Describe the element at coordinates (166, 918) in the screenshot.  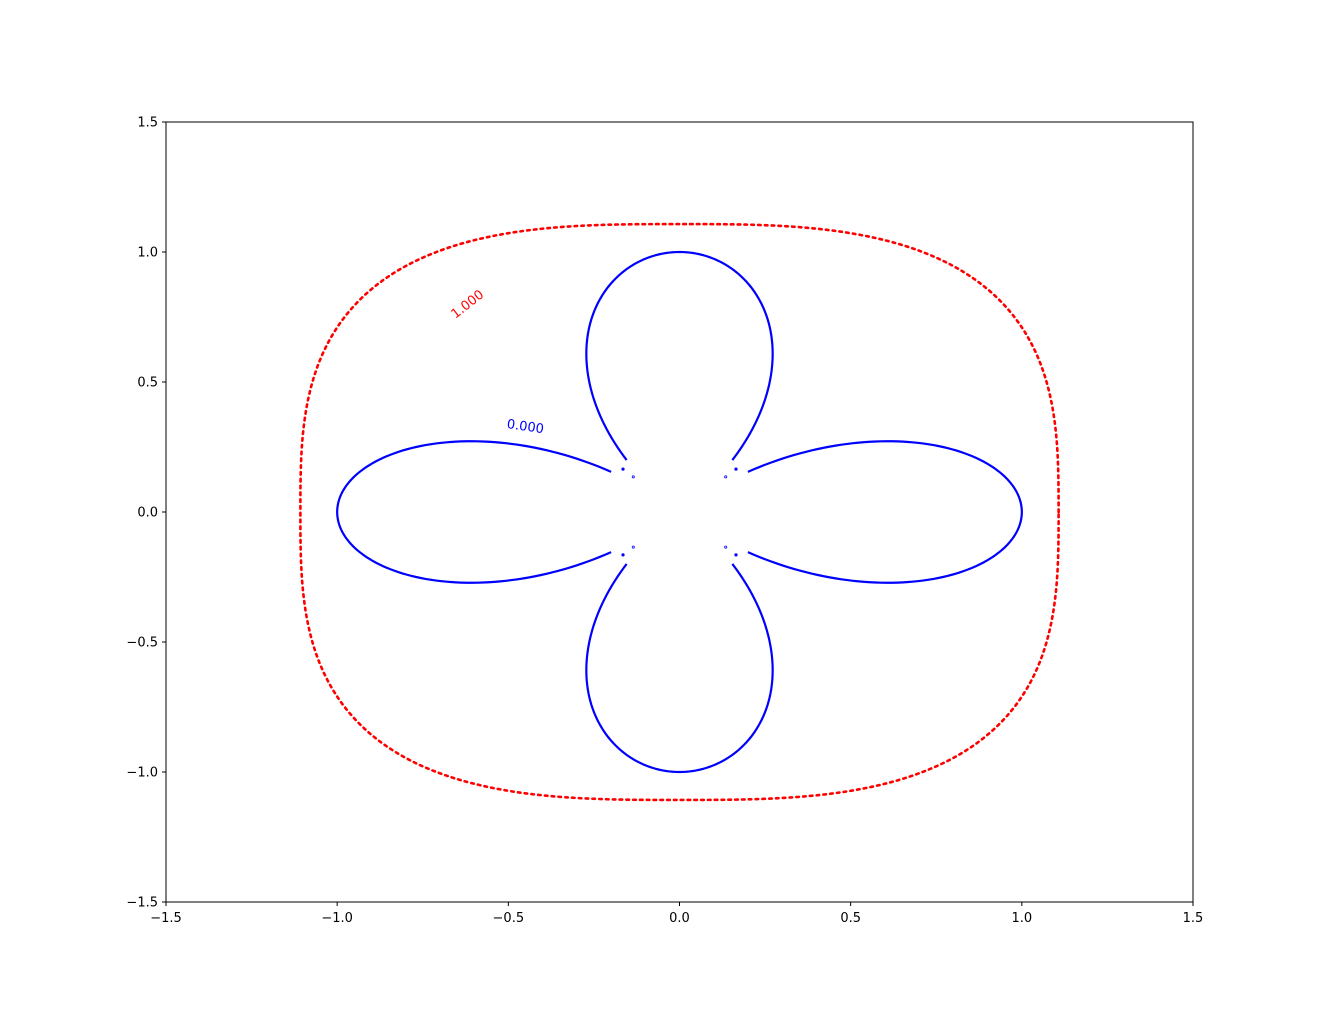
I see `x-tick-label: −1.5` at that location.